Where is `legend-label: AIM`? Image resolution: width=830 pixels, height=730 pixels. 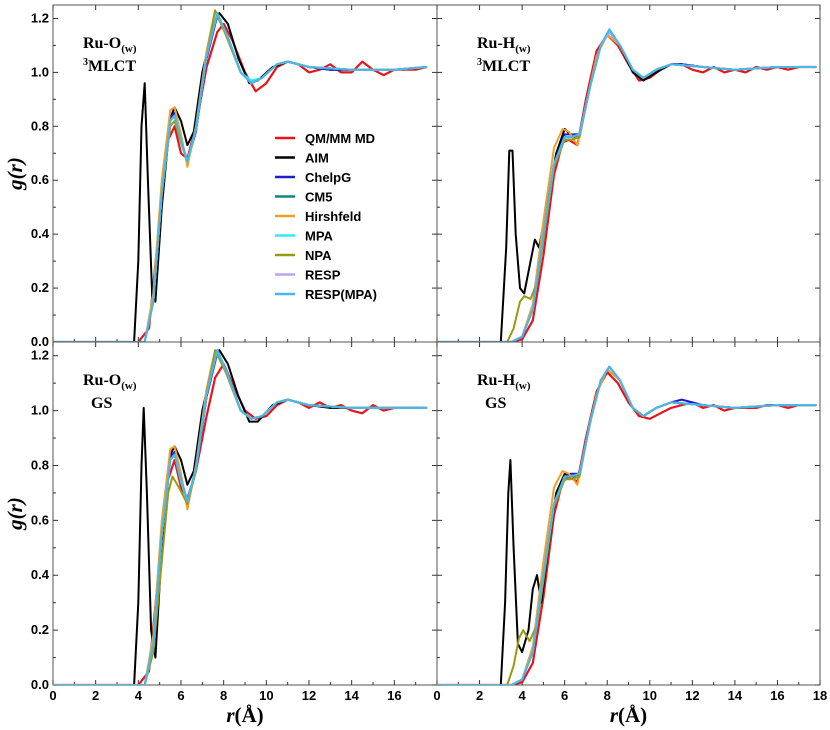
legend-label: AIM is located at coordinates (317, 158).